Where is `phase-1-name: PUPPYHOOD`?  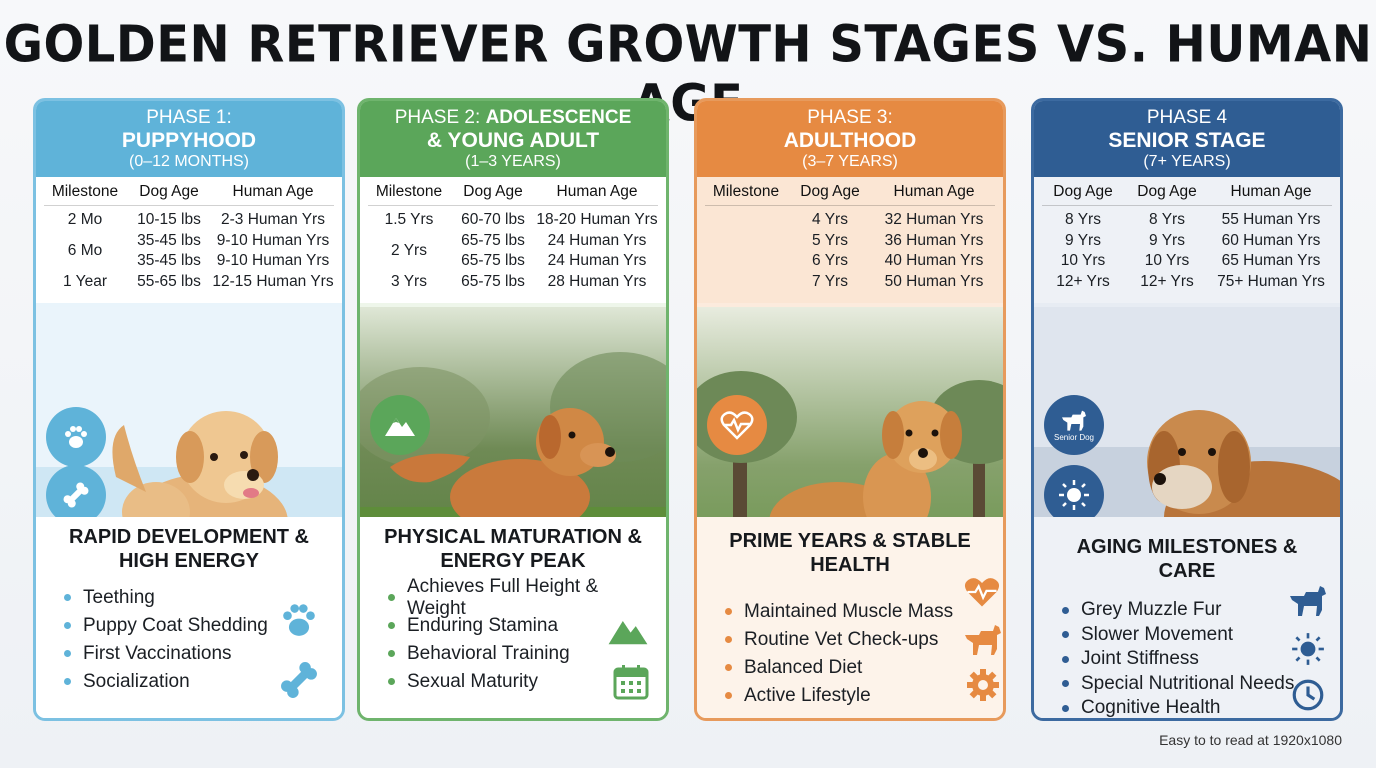
phase-1-name: PUPPYHOOD is located at coordinates (189, 140).